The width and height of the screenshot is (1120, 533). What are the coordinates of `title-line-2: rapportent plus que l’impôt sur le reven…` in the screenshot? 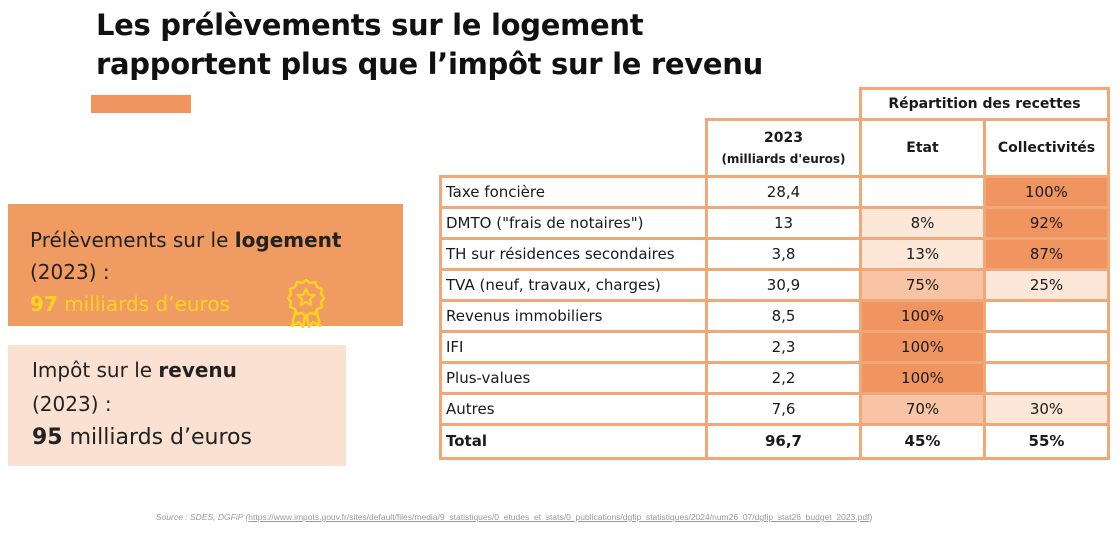 It's located at (429, 64).